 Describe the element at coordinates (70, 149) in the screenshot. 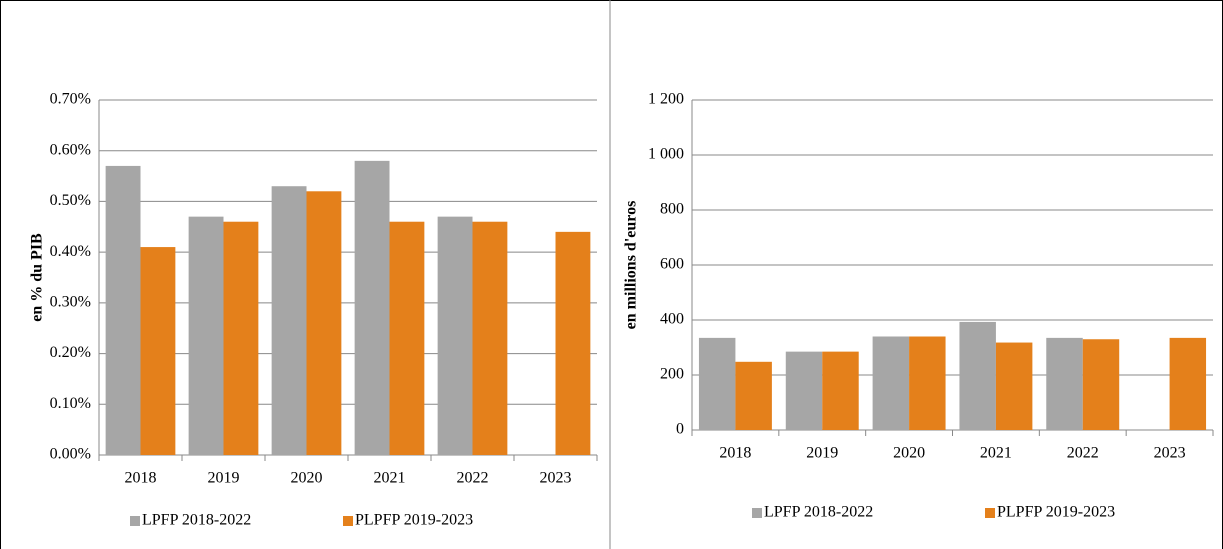

I see `y-tick-label: 0.60%` at that location.